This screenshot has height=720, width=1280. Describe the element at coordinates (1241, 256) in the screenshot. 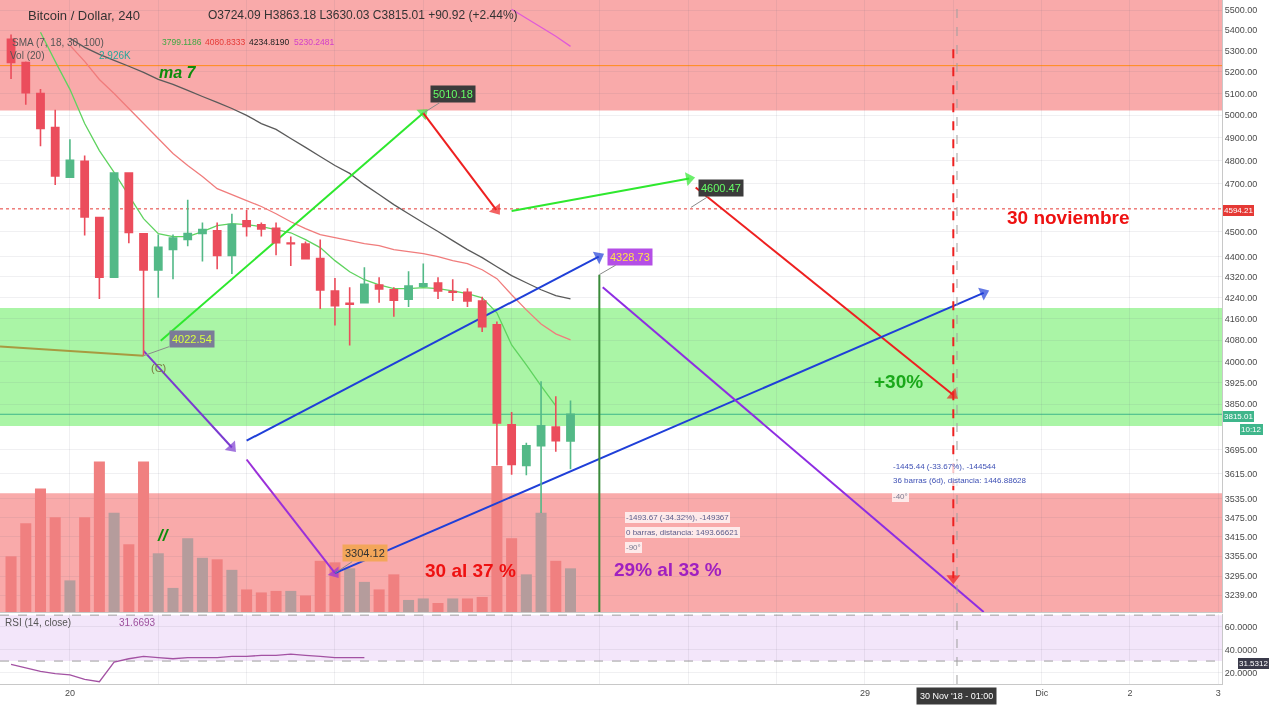

I see `y-tick-label: 4400.00` at that location.